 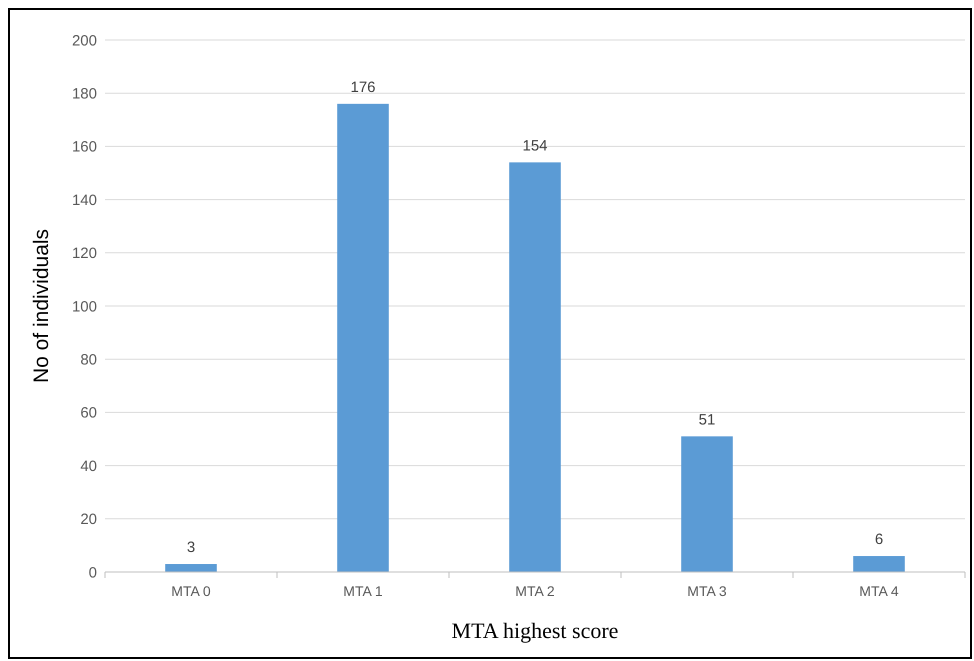 What do you see at coordinates (84, 200) in the screenshot?
I see `y-tick-label: 140` at bounding box center [84, 200].